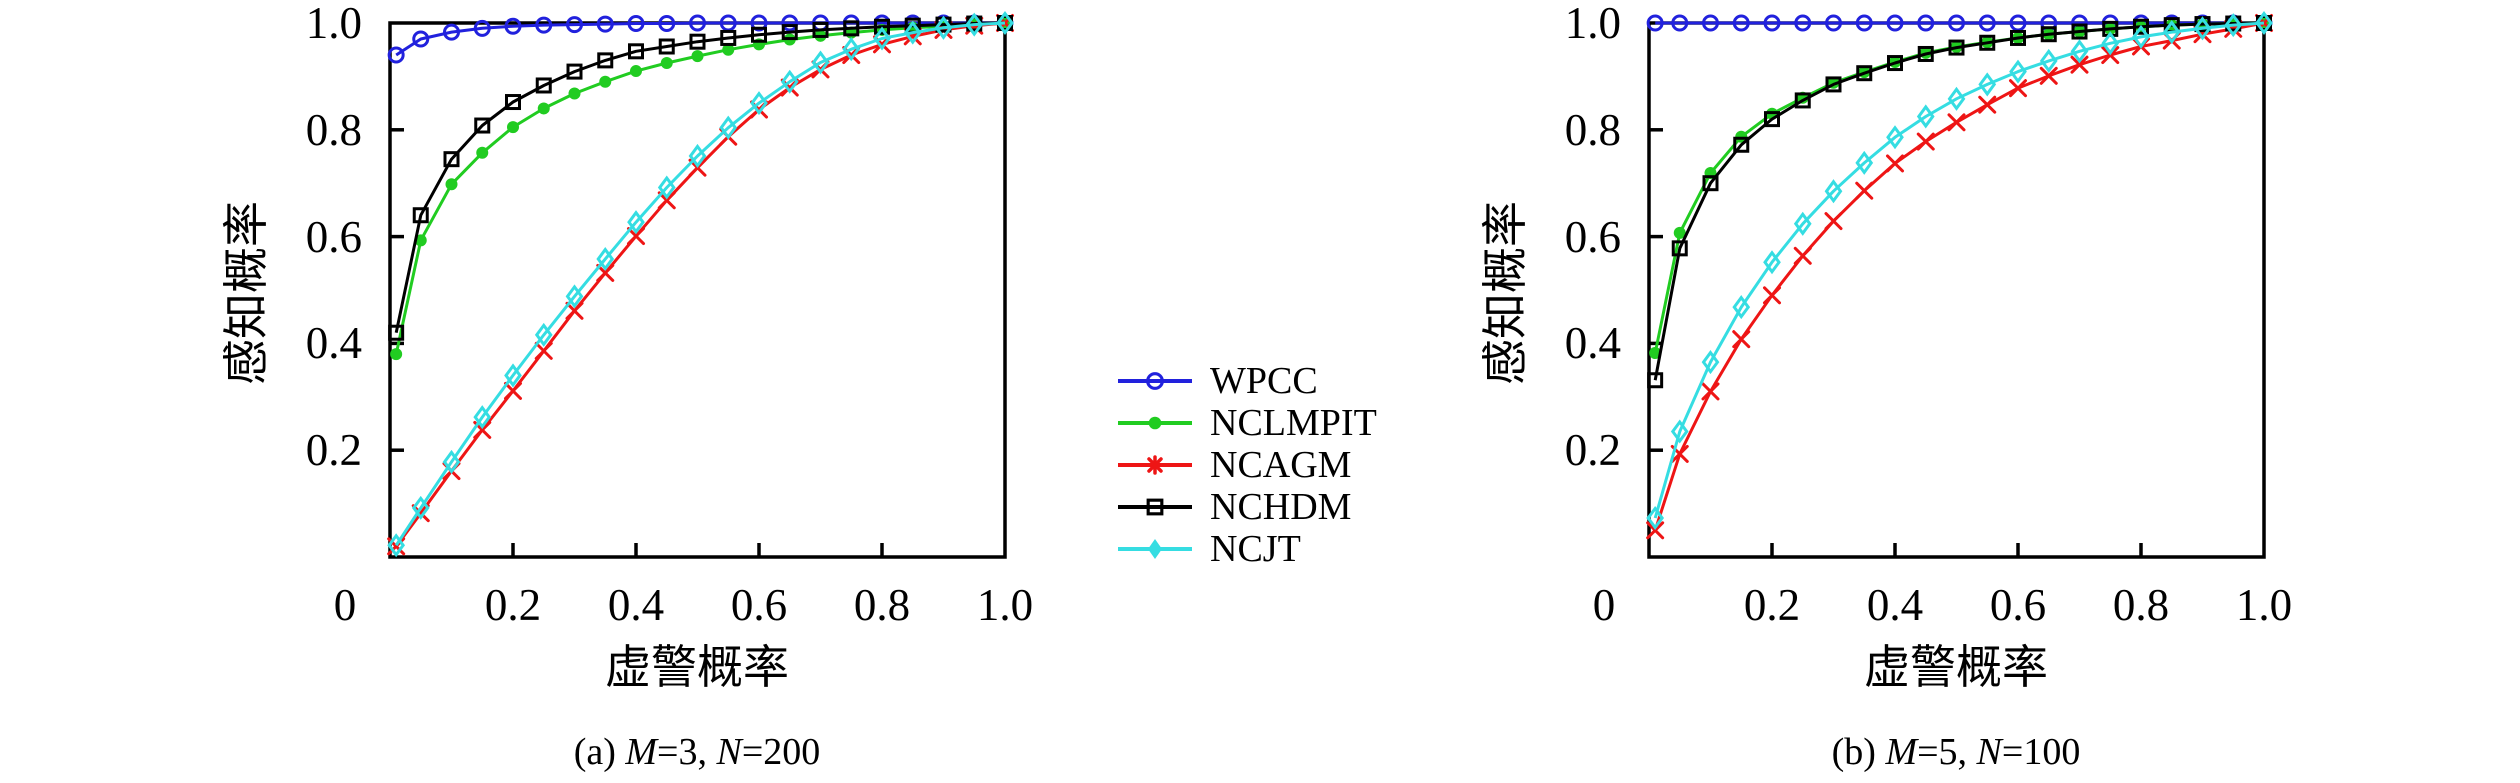 Image resolution: width=2520 pixels, height=783 pixels. Describe the element at coordinates (1505, 293) in the screenshot. I see `y-axis-title-b: 感知概率` at that location.